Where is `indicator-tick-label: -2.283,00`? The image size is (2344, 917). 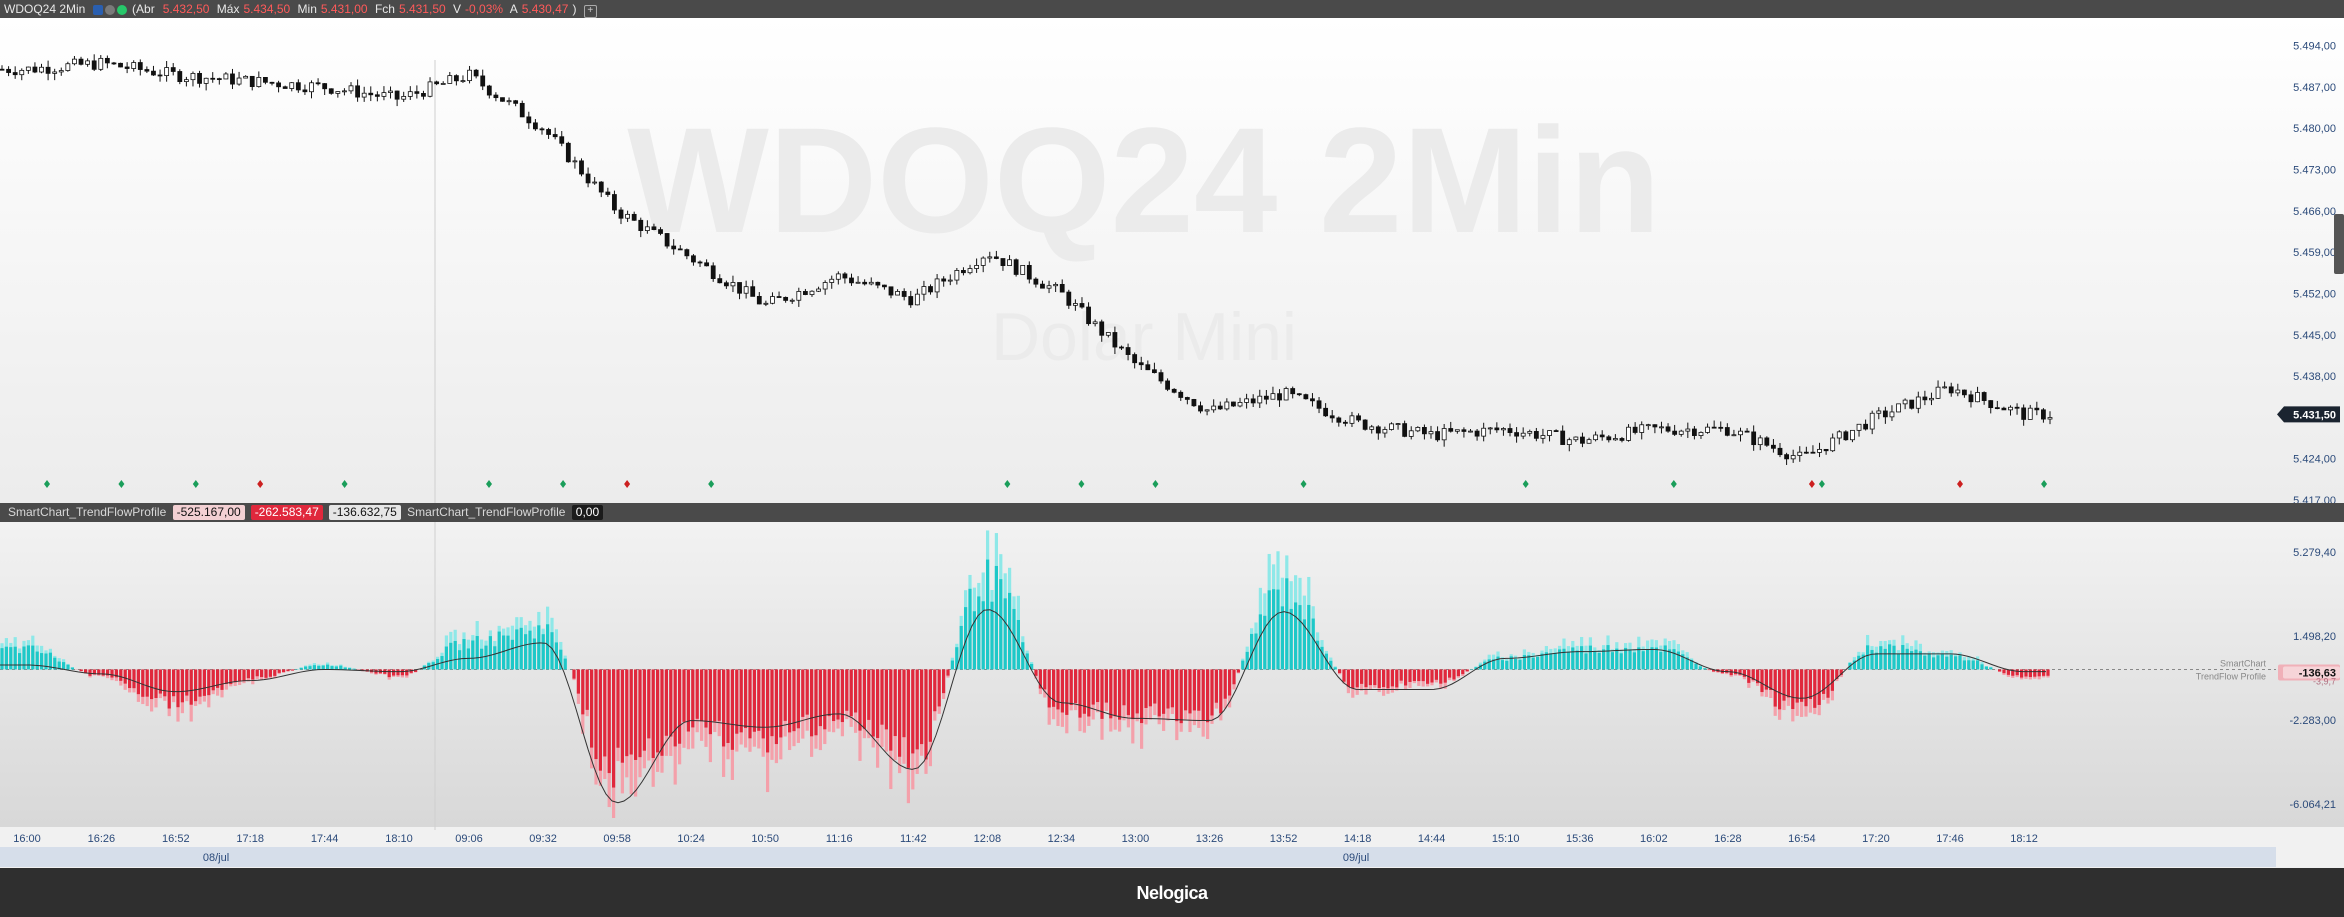 indicator-tick-label: -2.283,00 is located at coordinates (2313, 721).